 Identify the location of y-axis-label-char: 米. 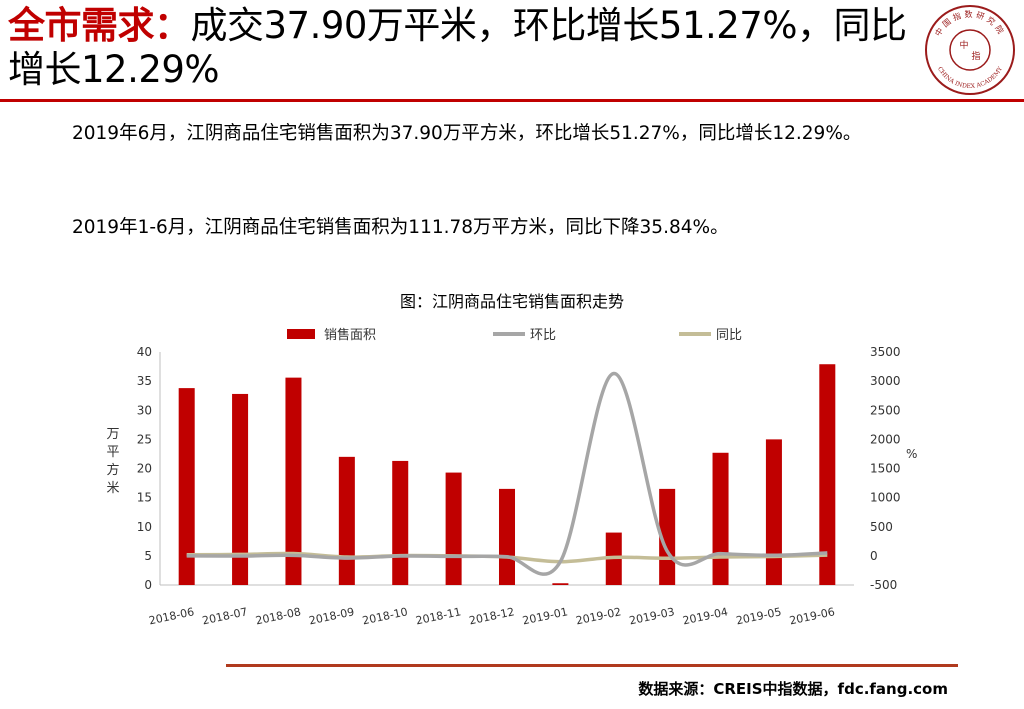
(112, 488).